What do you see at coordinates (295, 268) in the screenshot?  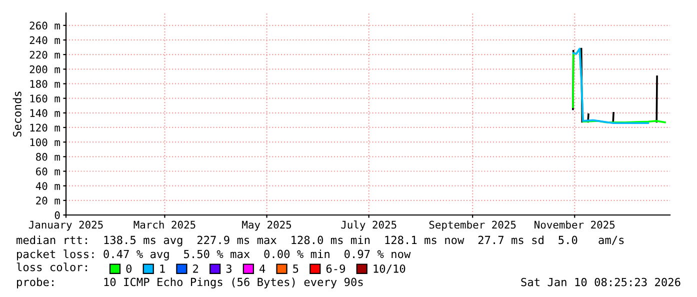 I see `legend-label: 5` at bounding box center [295, 268].